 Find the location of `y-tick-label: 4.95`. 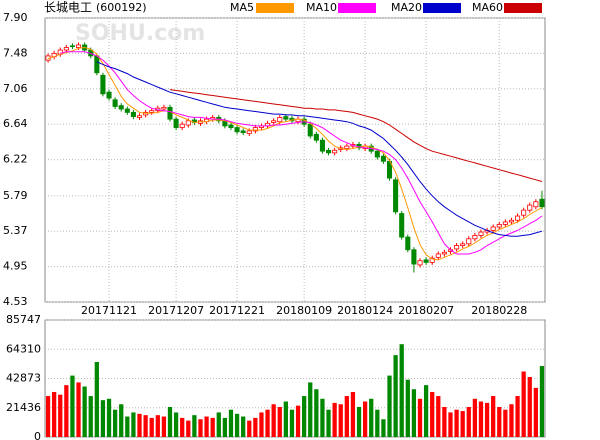

y-tick-label: 4.95 is located at coordinates (15, 266).